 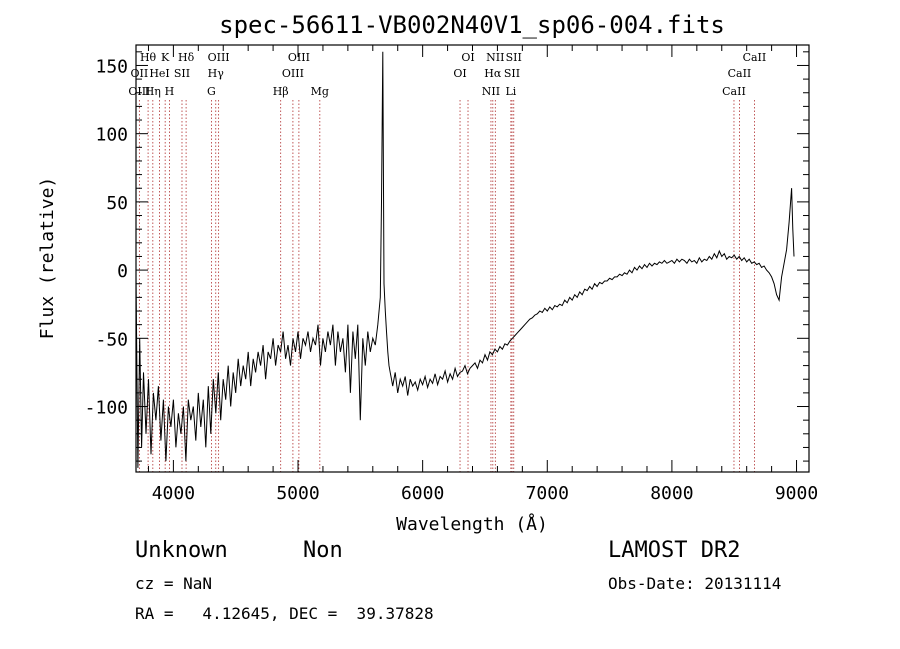 What do you see at coordinates (186, 57) in the screenshot?
I see `line-label: Hδ` at bounding box center [186, 57].